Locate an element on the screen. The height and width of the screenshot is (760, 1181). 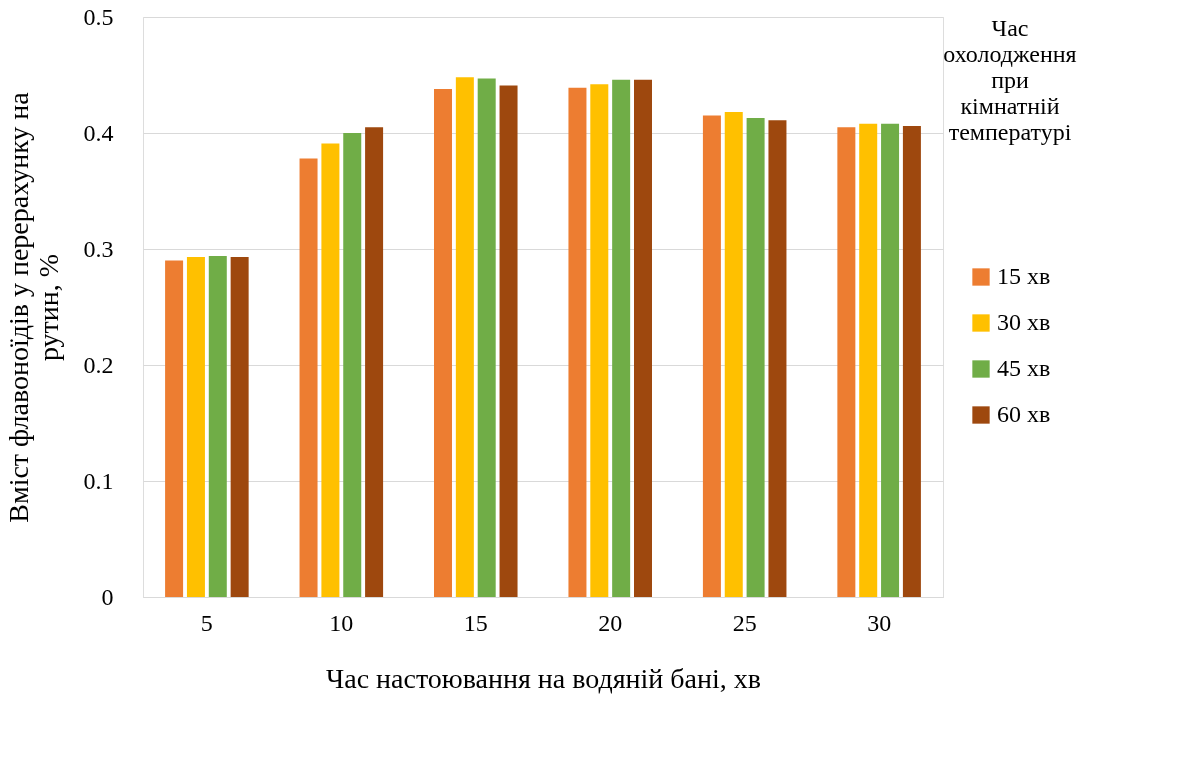
y-tick-label: 0.4 is located at coordinates (98, 132).